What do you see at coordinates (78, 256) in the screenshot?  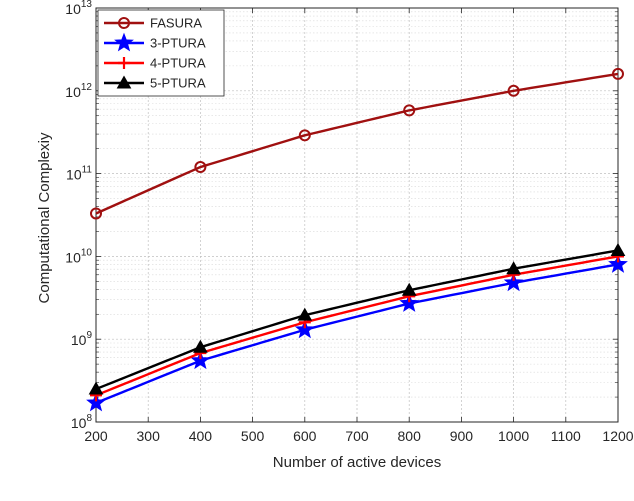 I see `y-tick-label: 10¹⁰` at bounding box center [78, 256].